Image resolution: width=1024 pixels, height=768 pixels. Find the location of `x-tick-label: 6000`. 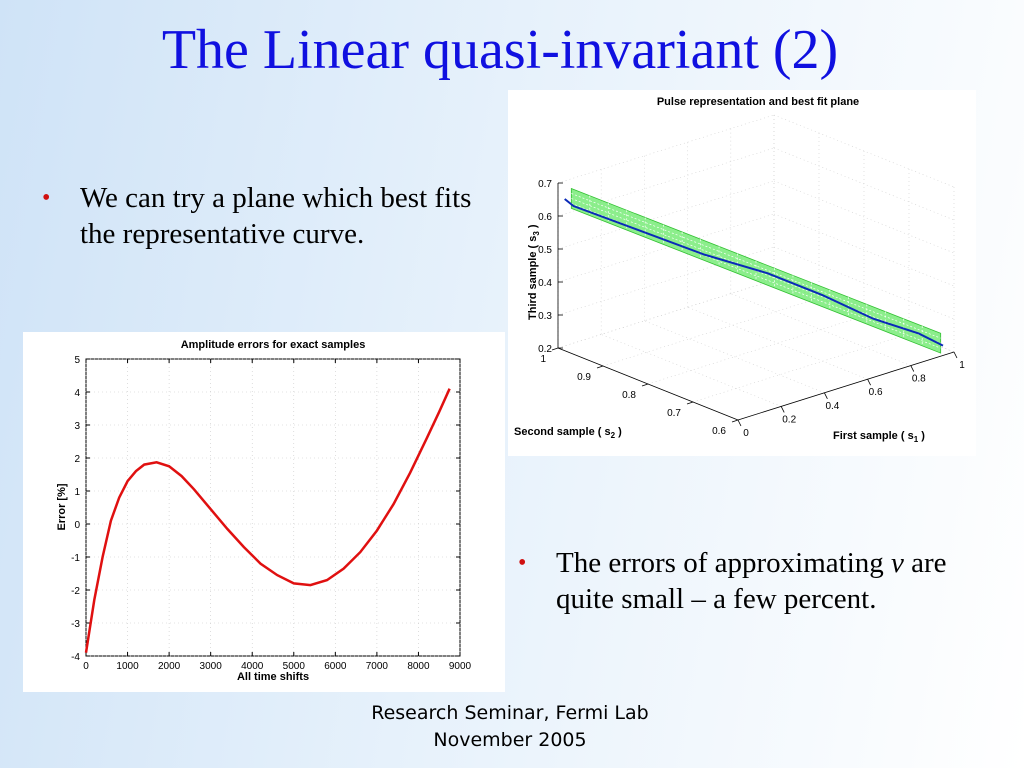

x-tick-label: 6000 is located at coordinates (335, 666).